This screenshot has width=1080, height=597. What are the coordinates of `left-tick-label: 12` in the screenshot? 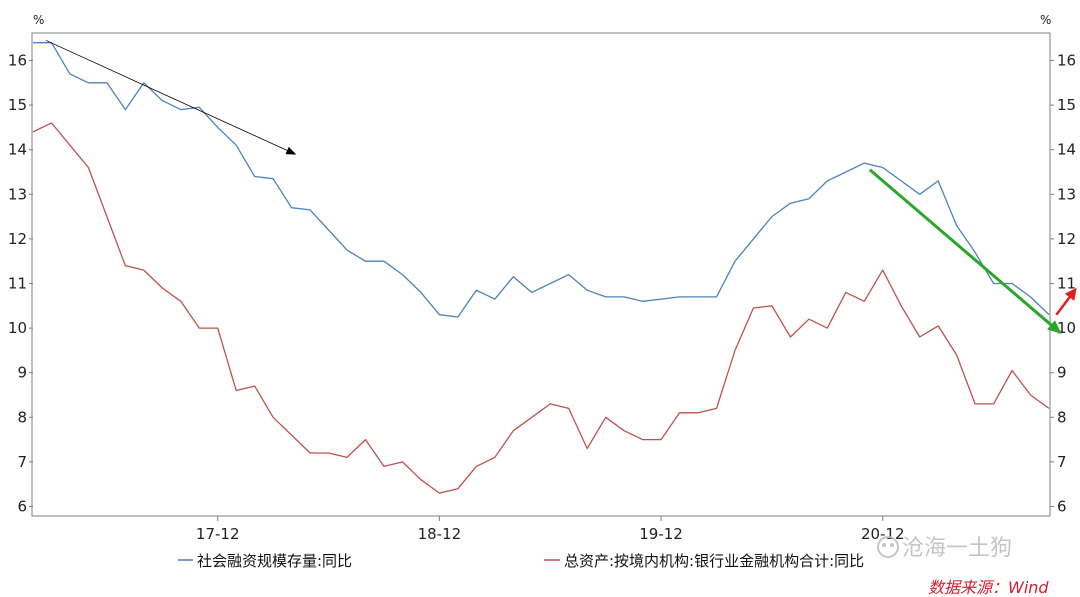 It's located at (17, 239).